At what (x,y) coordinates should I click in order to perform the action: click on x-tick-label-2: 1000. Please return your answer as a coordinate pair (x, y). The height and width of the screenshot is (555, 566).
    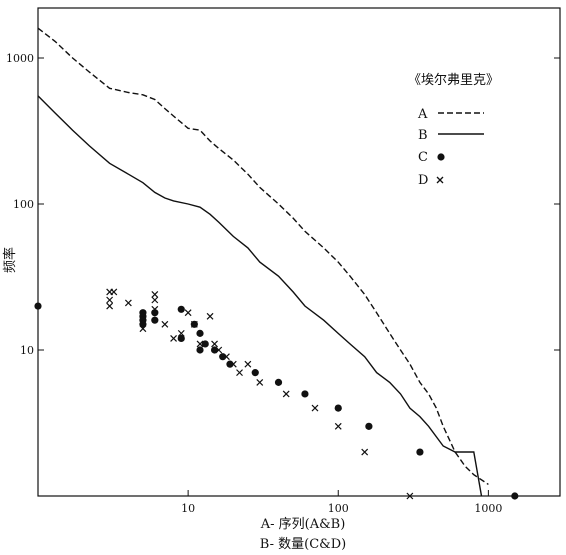
    Looking at the image, I should click on (488, 508).